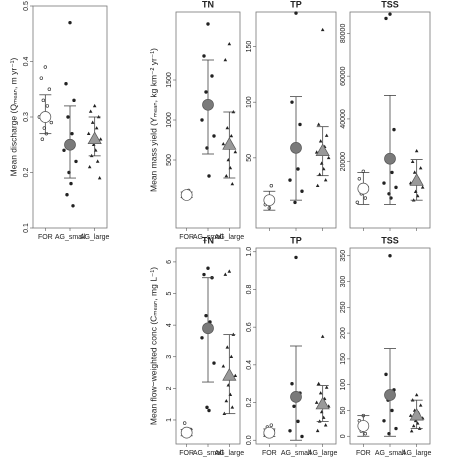  What do you see at coordinates (390, 240) in the screenshot?
I see `panel-title: TSS` at bounding box center [390, 240].